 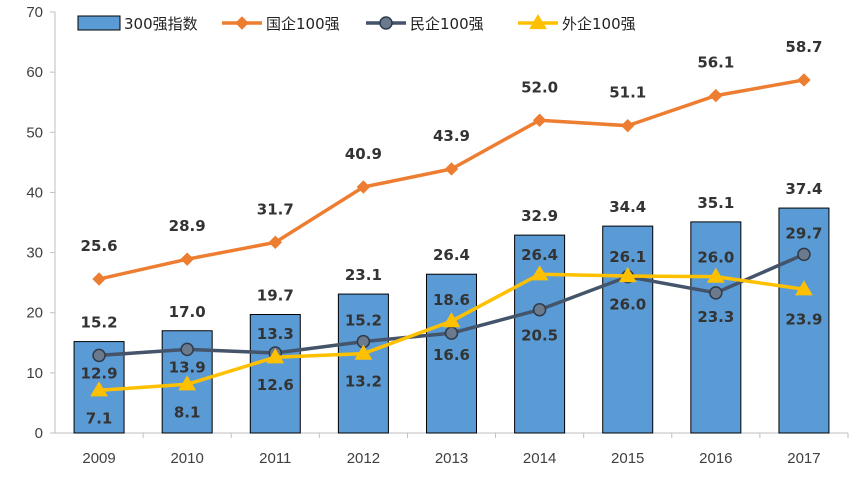 What do you see at coordinates (39, 433) in the screenshot?
I see `y-tick-label: 0` at bounding box center [39, 433].